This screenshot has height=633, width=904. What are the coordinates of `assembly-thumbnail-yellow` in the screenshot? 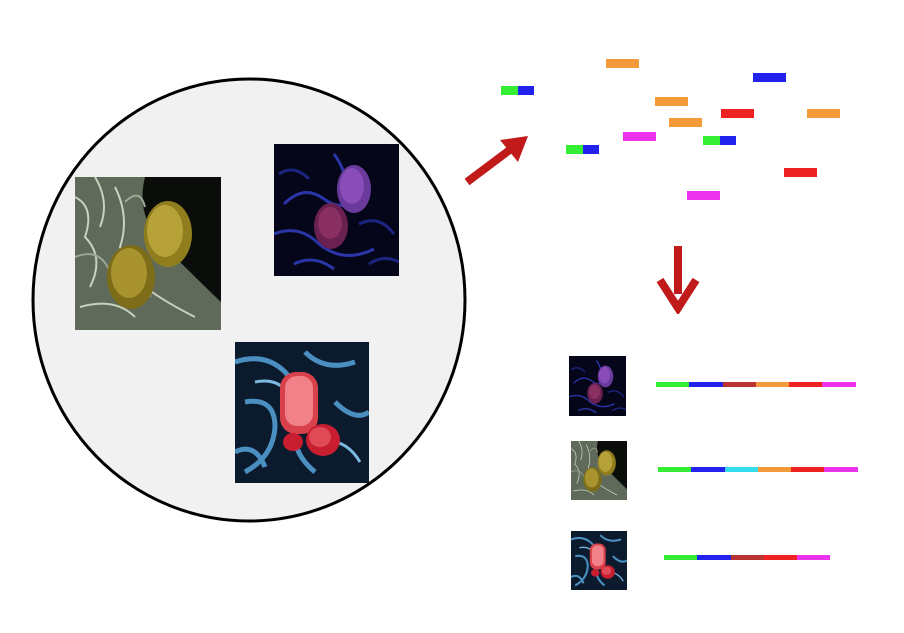 It's located at (599, 470).